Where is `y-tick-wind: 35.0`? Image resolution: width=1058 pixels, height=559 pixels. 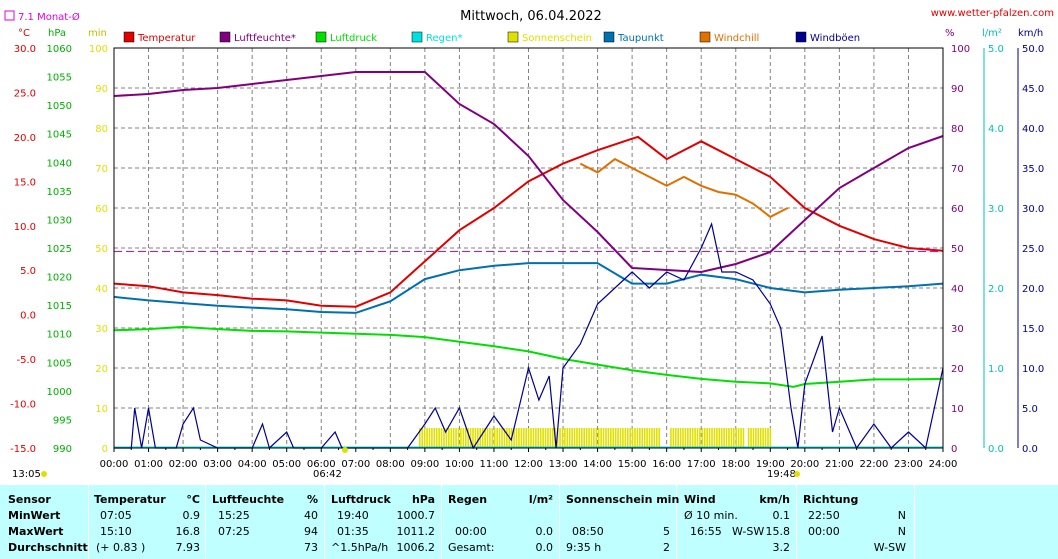 y-tick-wind: 35.0 is located at coordinates (1033, 169).